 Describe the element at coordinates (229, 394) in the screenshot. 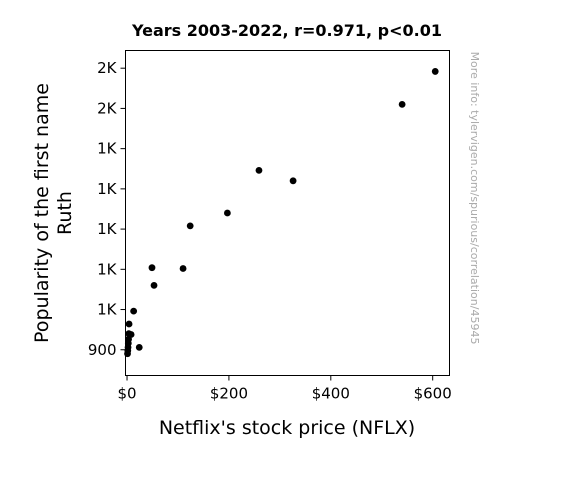

I see `x-tick-label: $200` at that location.